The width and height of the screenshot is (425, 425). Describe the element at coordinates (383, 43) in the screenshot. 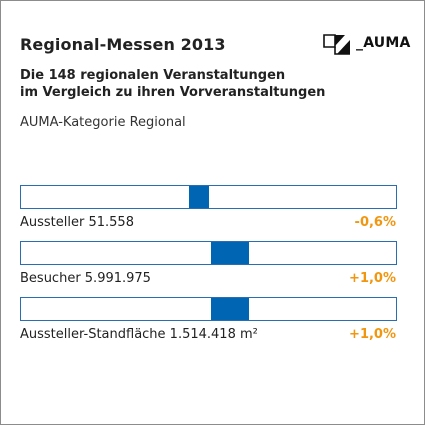

I see `logo-text: _AUMA` at that location.